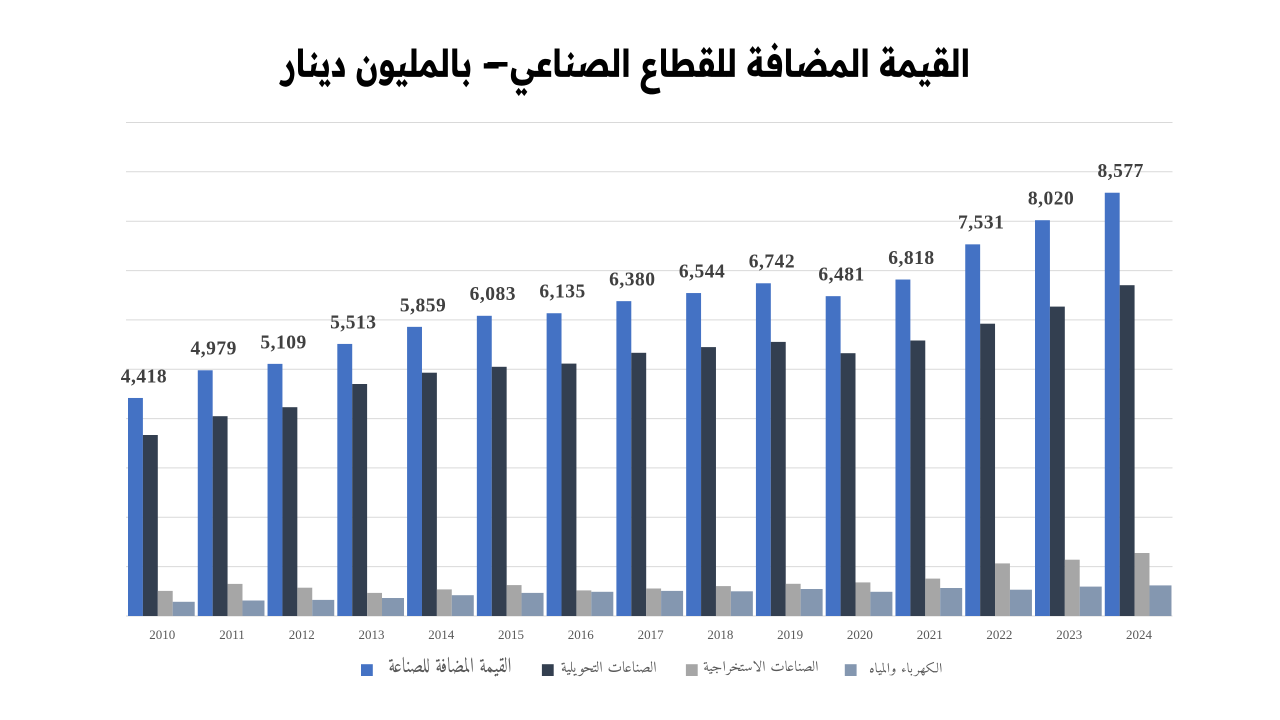  What do you see at coordinates (372, 634) in the screenshot?
I see `svg-text: 2013` at bounding box center [372, 634].